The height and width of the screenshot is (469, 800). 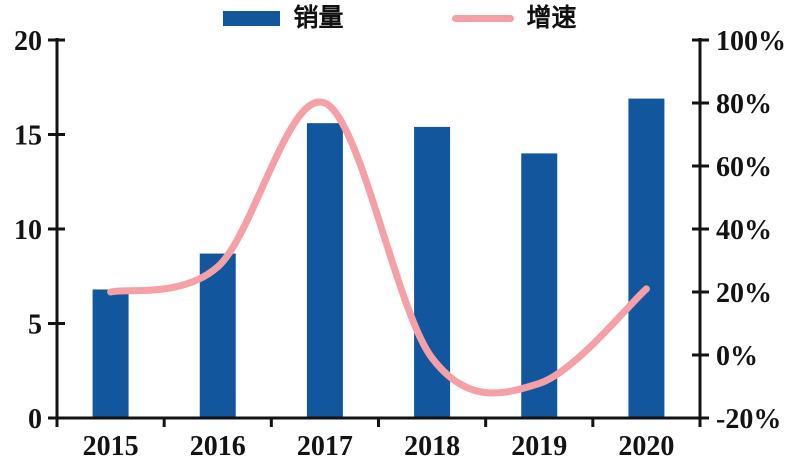 What do you see at coordinates (400, 18) in the screenshot?
I see `chart-legend: 销量 增速` at bounding box center [400, 18].